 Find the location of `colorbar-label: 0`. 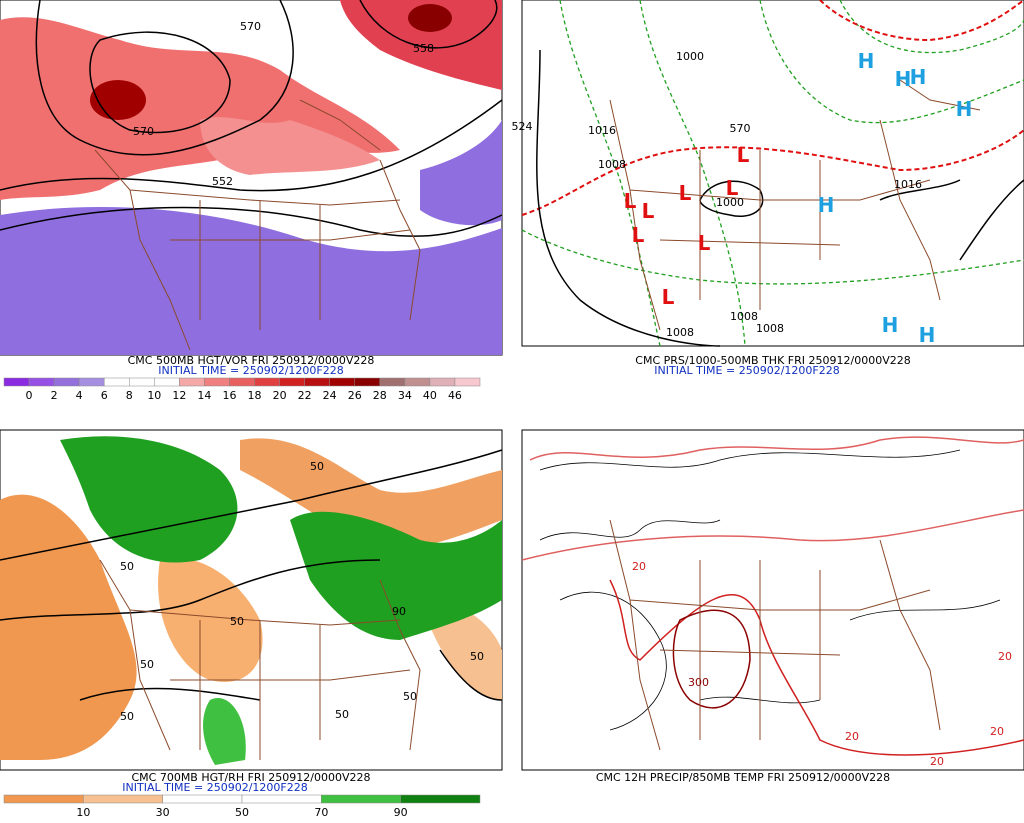

colorbar-label: 0 is located at coordinates (29, 395).